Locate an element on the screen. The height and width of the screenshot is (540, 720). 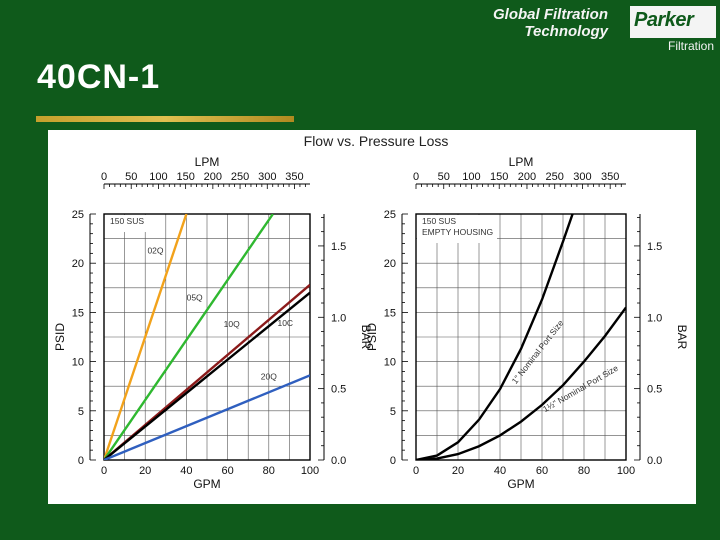
chart1-top-tick-label: 0 is located at coordinates (104, 177).